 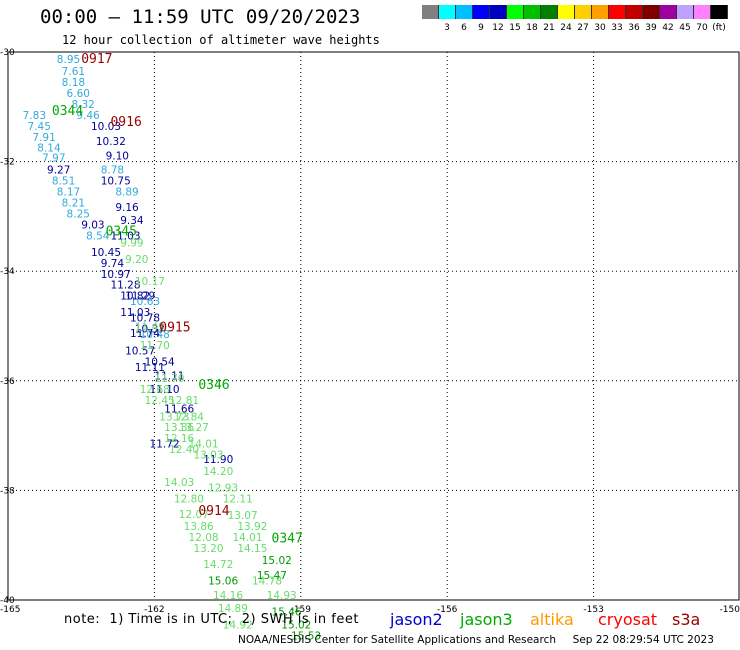 What do you see at coordinates (515, 28) in the screenshot?
I see `colorbar-label: 15` at bounding box center [515, 28].